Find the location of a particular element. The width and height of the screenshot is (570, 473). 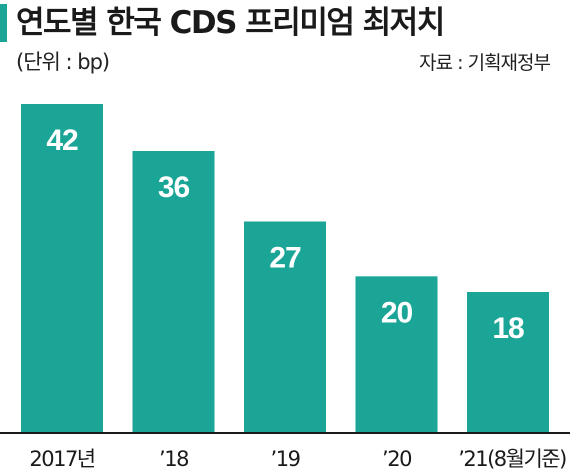

x-tick-label: ’20 is located at coordinates (396, 459).